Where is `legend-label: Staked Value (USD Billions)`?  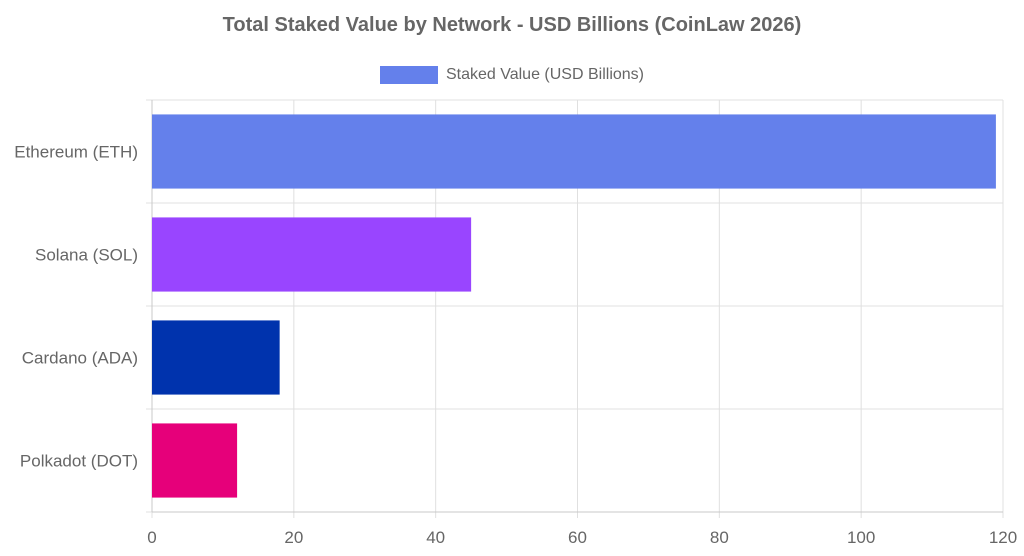
legend-label: Staked Value (USD Billions) is located at coordinates (544, 74).